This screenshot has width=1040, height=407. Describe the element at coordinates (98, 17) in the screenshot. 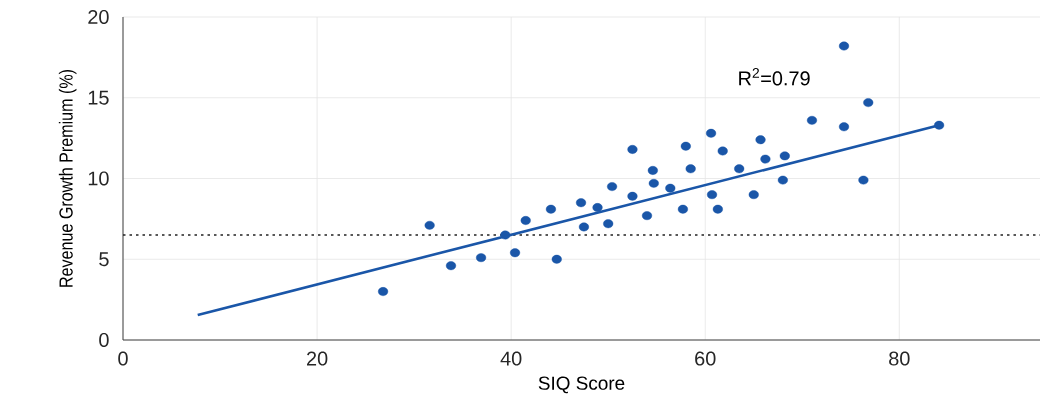

I see `y-tick-label: 20` at that location.